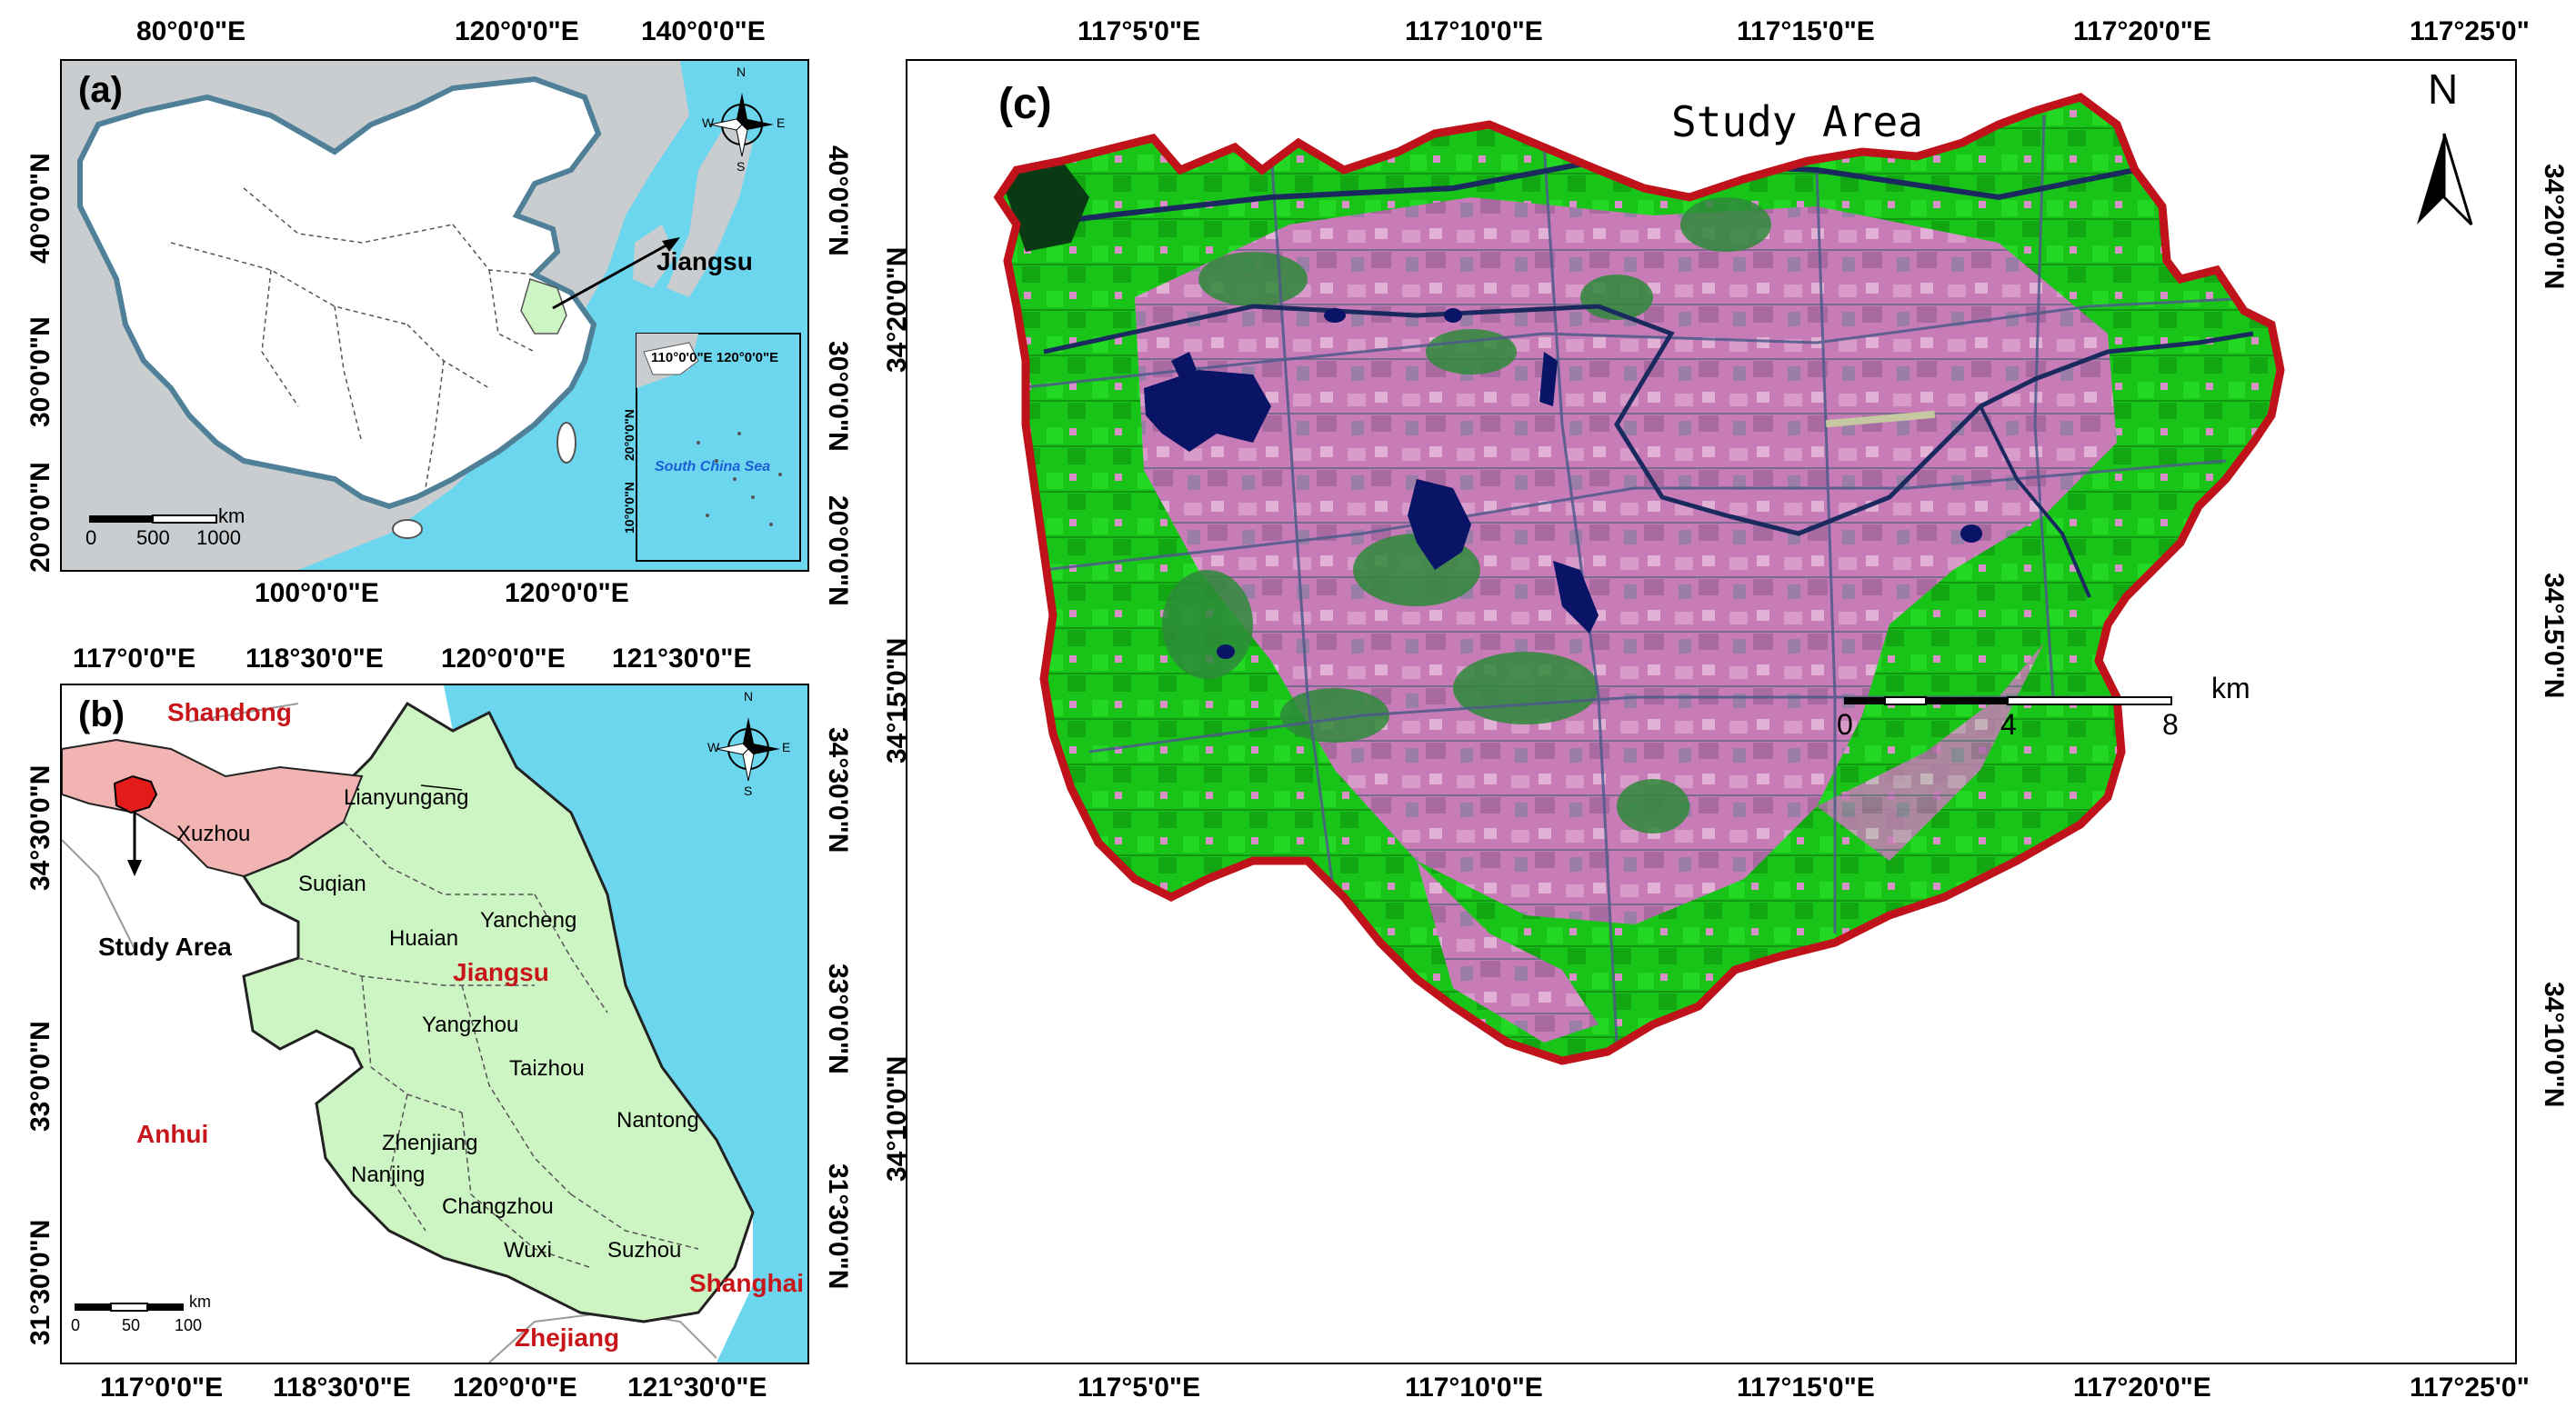  I want to click on city-lianyungang: Lianyungang, so click(406, 798).